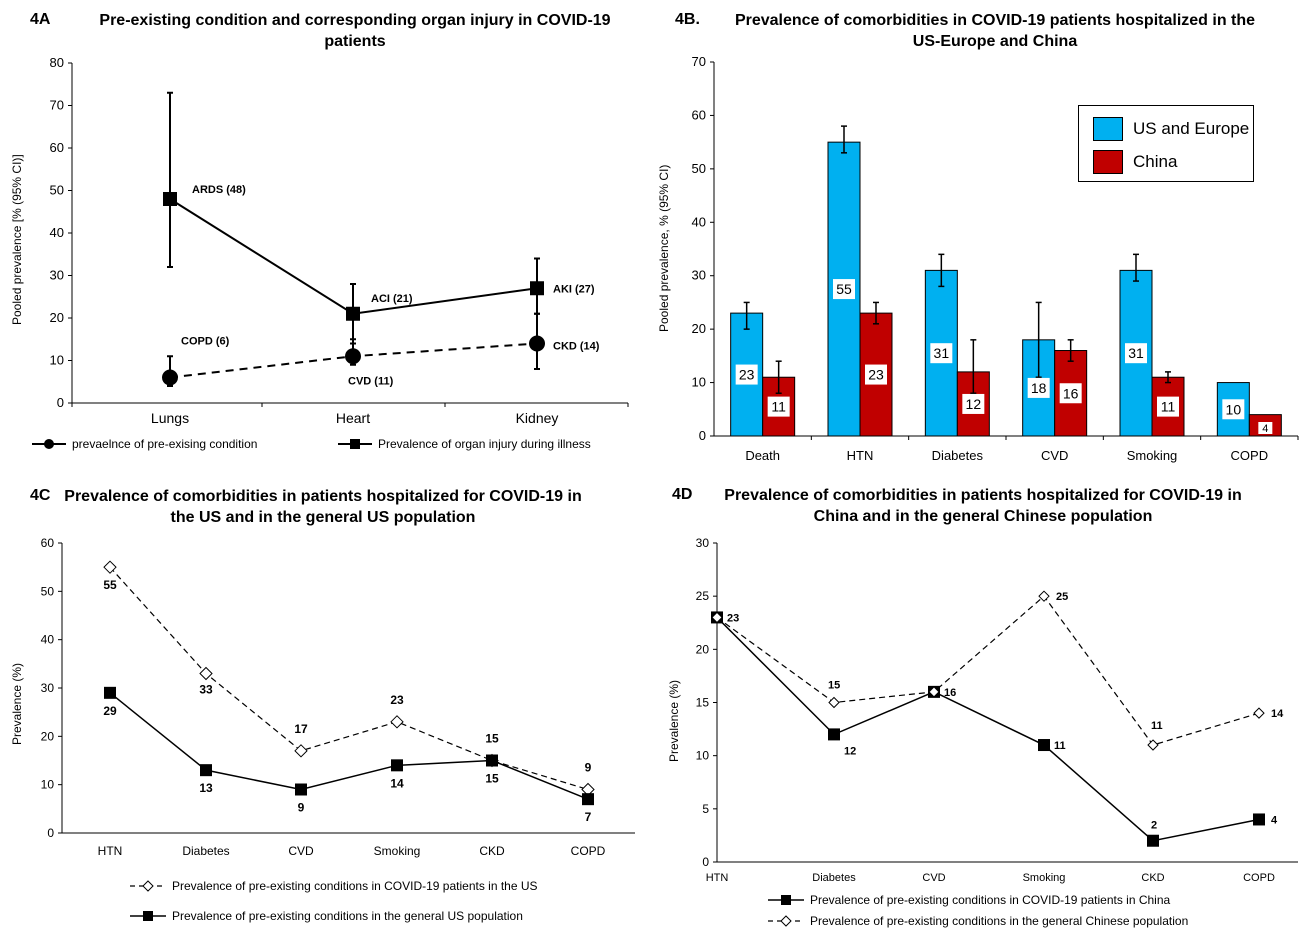 This screenshot has width=1303, height=928. I want to click on series-line-covid-china, so click(988, 729).